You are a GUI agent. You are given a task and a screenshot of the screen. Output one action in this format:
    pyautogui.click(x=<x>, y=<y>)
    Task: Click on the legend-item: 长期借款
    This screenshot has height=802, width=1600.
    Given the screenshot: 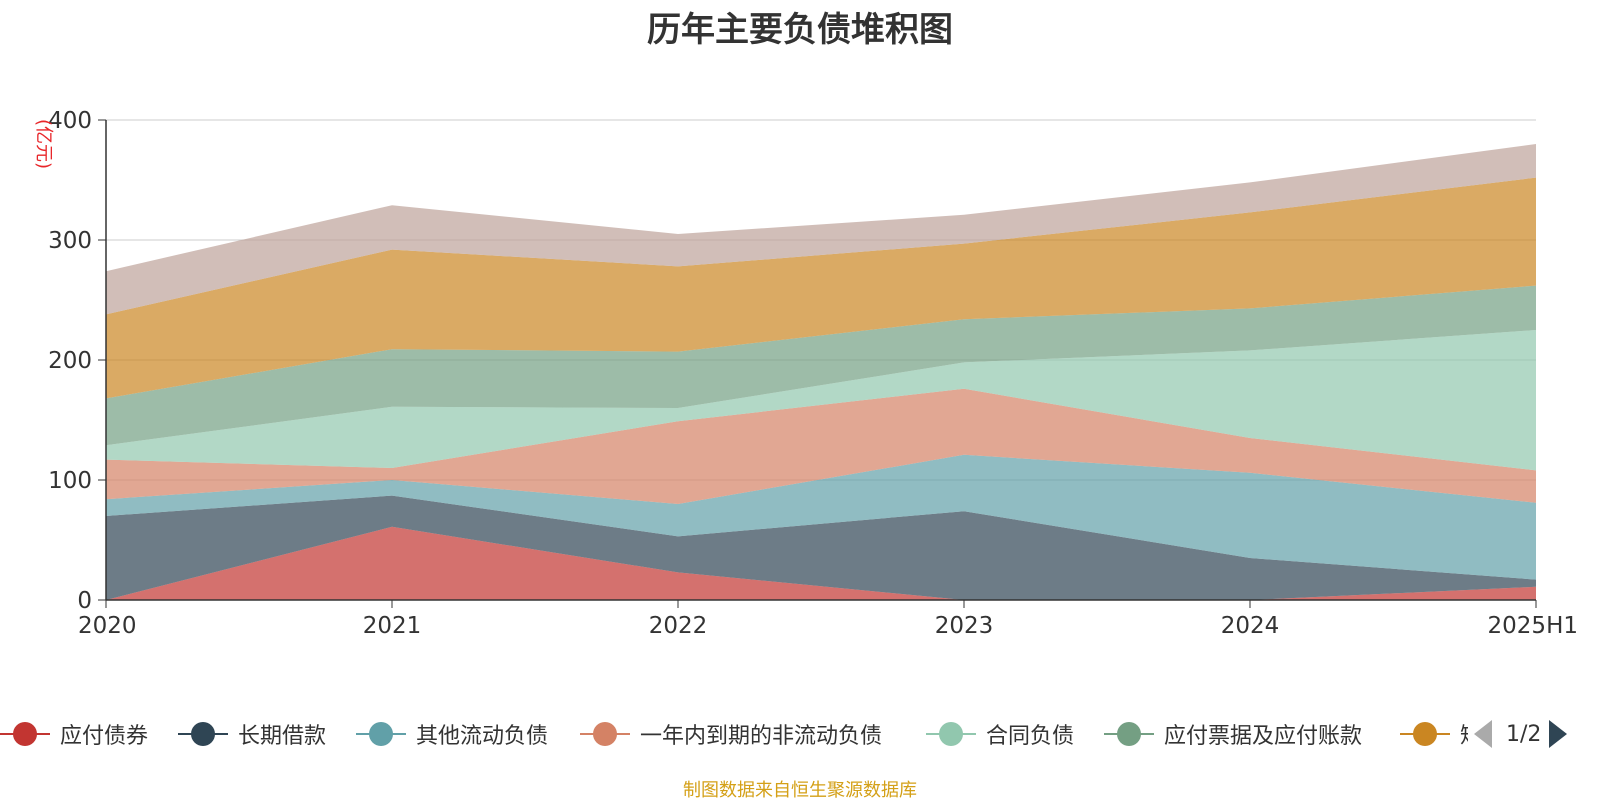 What is the action you would take?
    pyautogui.click(x=252, y=734)
    